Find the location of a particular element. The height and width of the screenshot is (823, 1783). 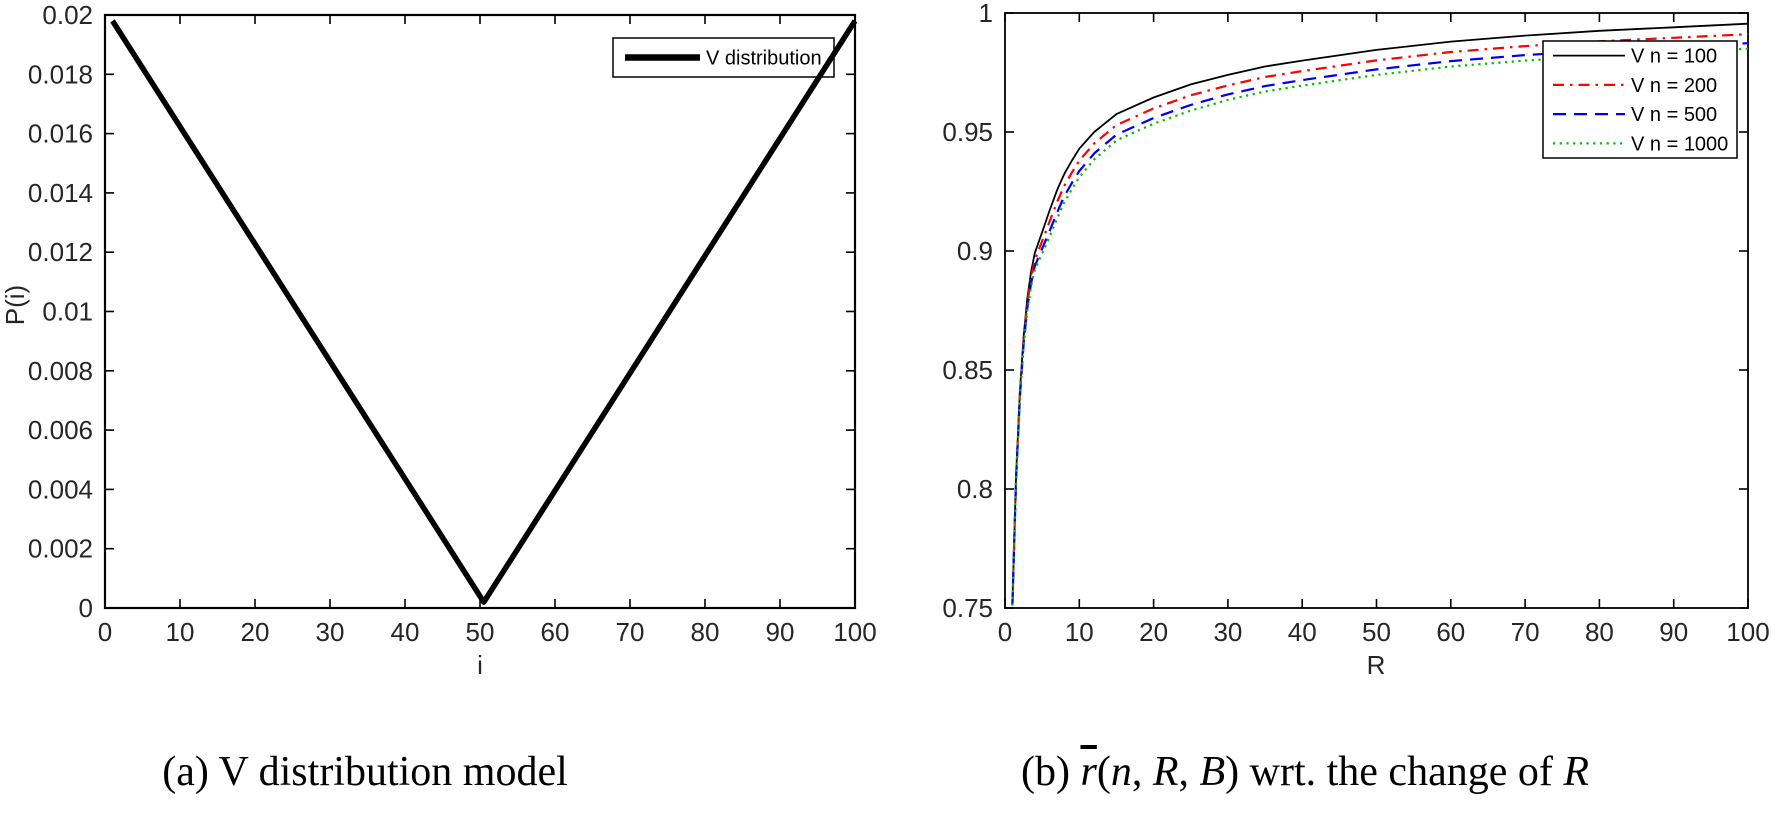

y-tick-label: 0.012 is located at coordinates (60, 252).